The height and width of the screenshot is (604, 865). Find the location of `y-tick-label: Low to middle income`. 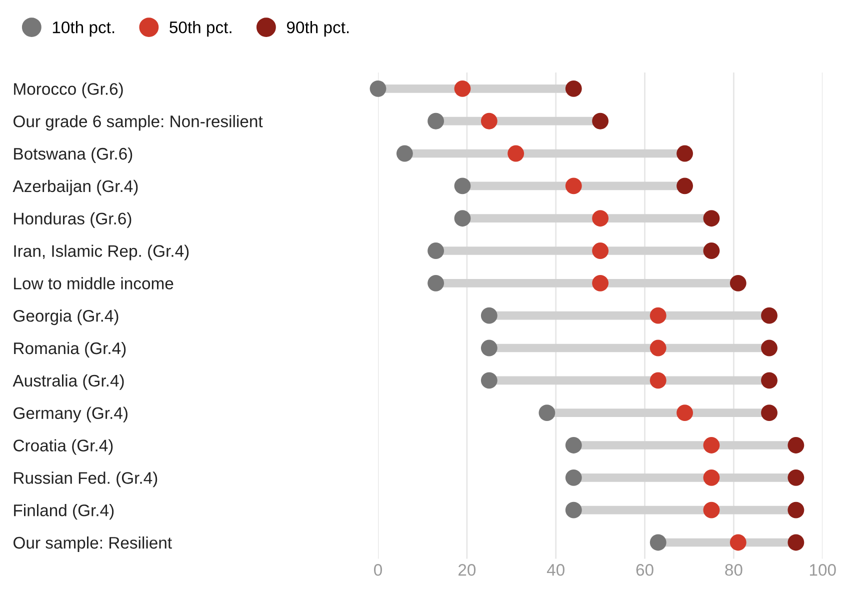

y-tick-label: Low to middle income is located at coordinates (94, 283).